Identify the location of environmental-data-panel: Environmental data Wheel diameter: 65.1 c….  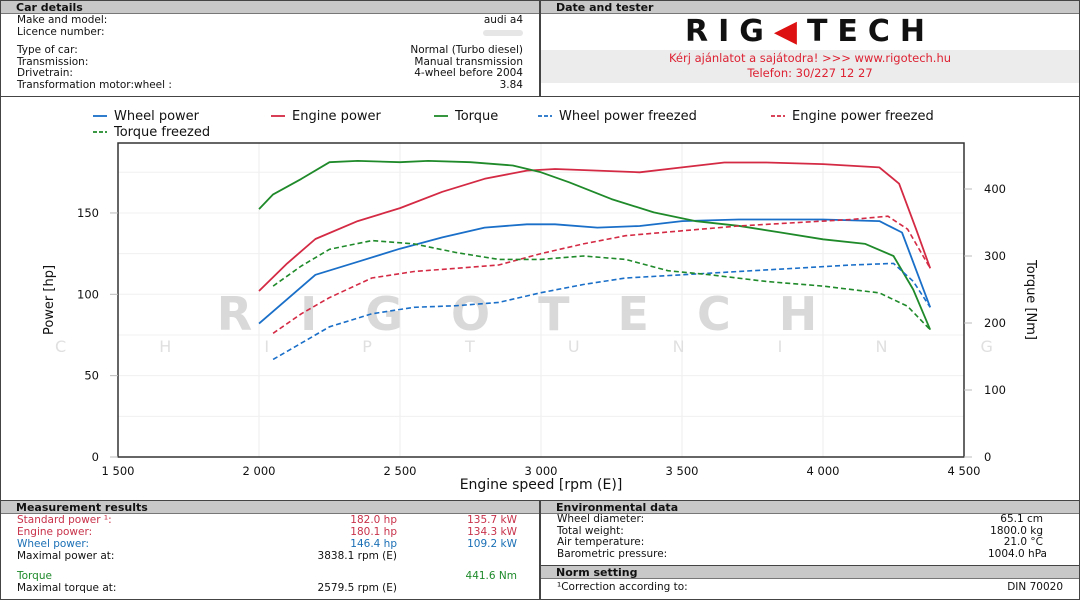
(810, 533).